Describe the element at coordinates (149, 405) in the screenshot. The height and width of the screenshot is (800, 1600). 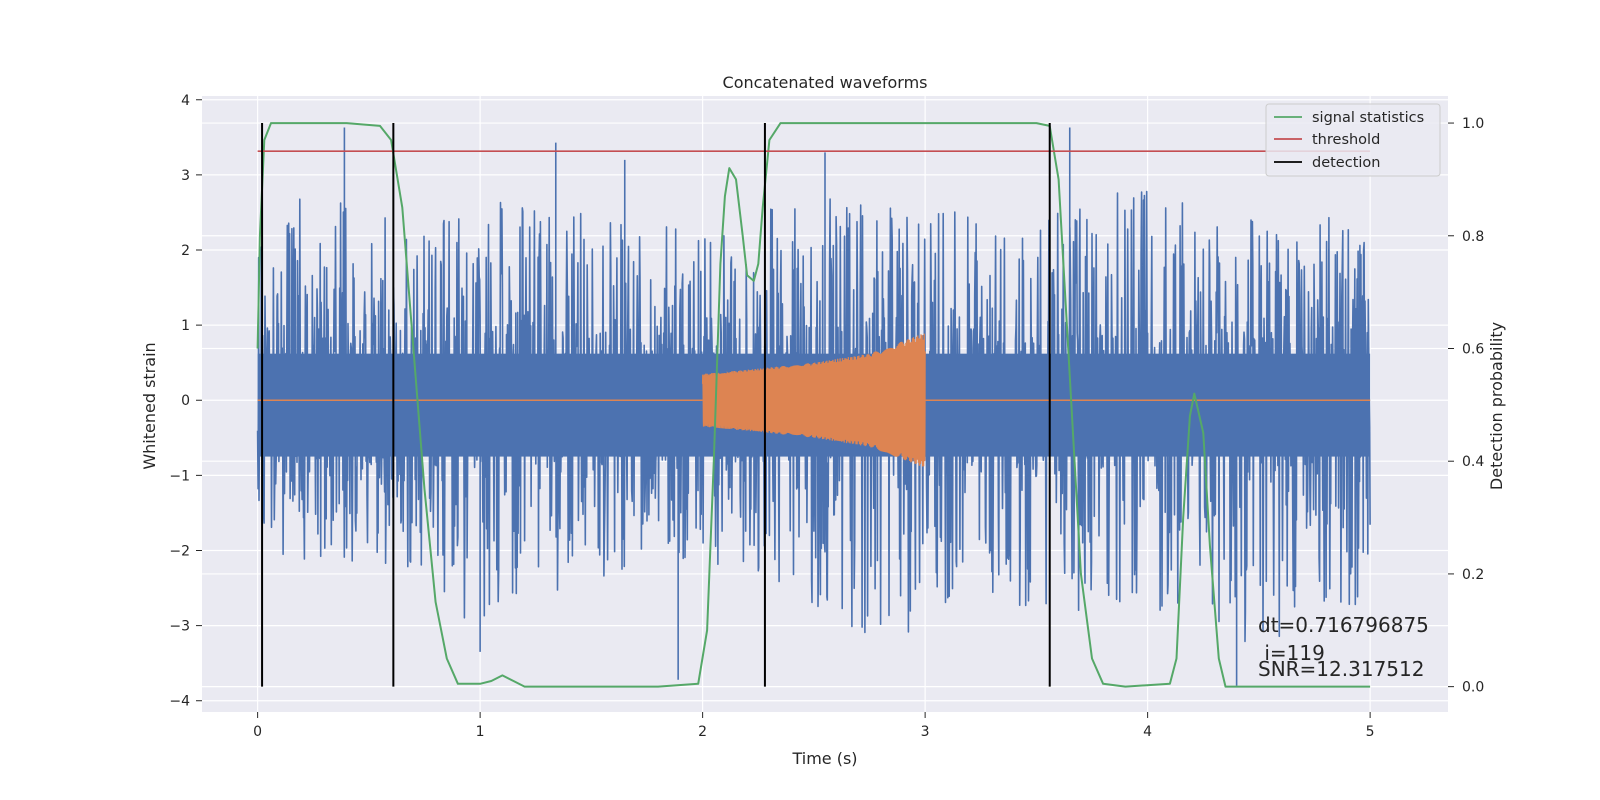
I see `y-axis-label: Whitened strain` at that location.